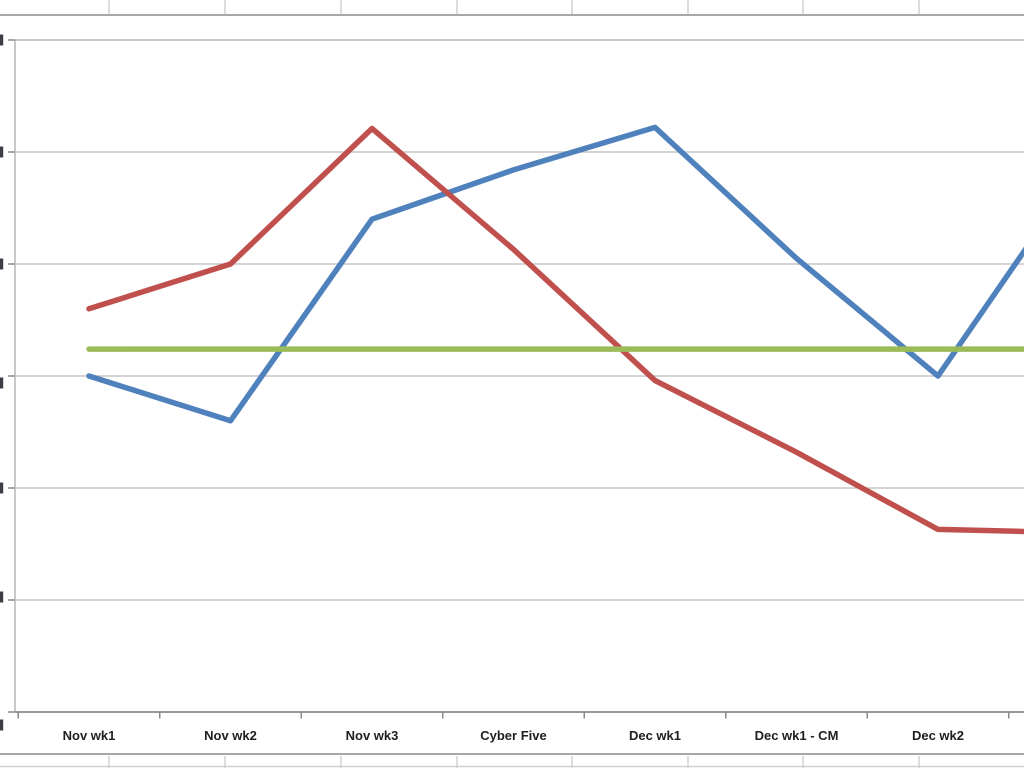 This screenshot has height=768, width=1024. I want to click on x-axis-label: Dec wk1, so click(655, 735).